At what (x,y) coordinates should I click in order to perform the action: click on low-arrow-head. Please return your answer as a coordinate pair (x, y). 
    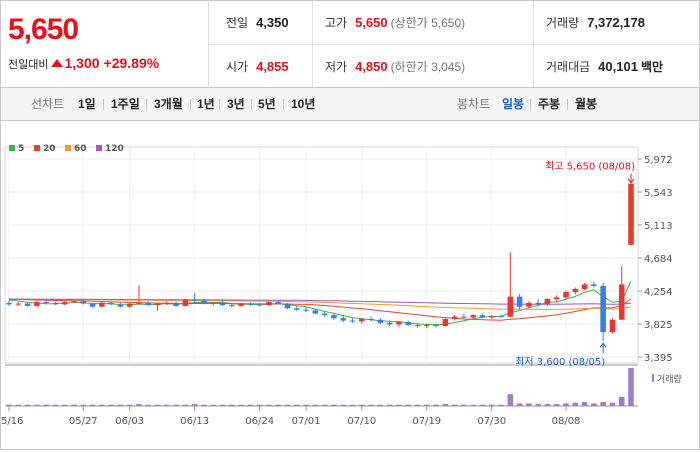
    Looking at the image, I should click on (603, 345).